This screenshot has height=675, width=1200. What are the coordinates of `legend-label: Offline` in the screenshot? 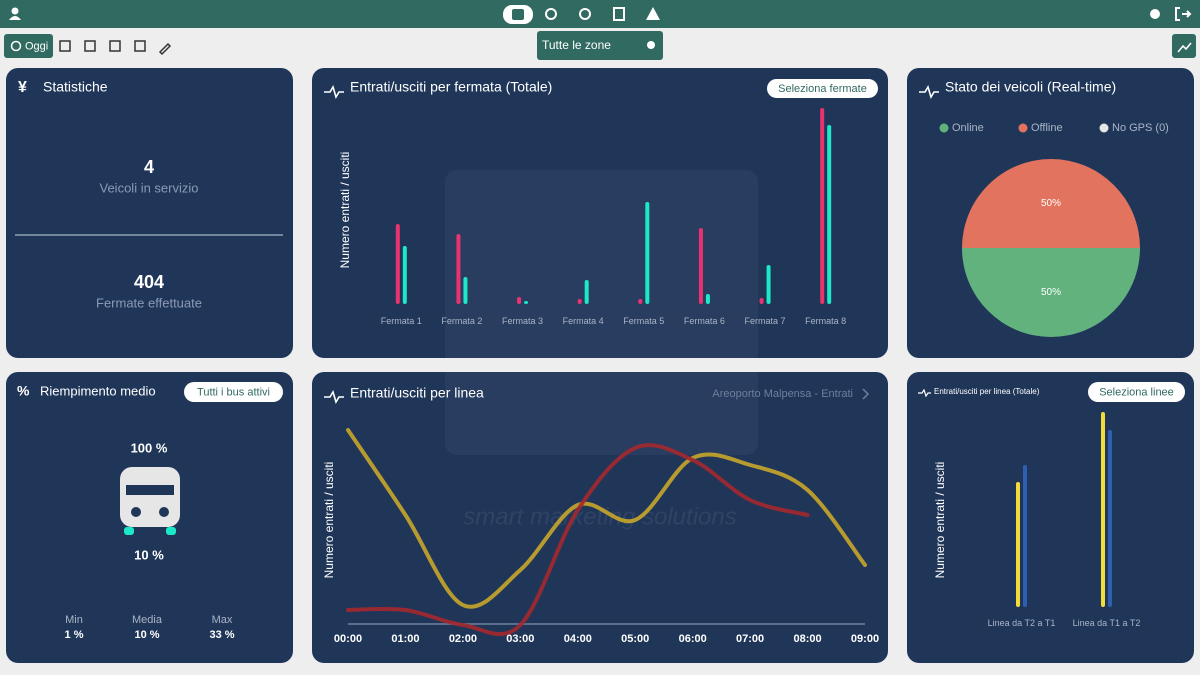 It's located at (1047, 128).